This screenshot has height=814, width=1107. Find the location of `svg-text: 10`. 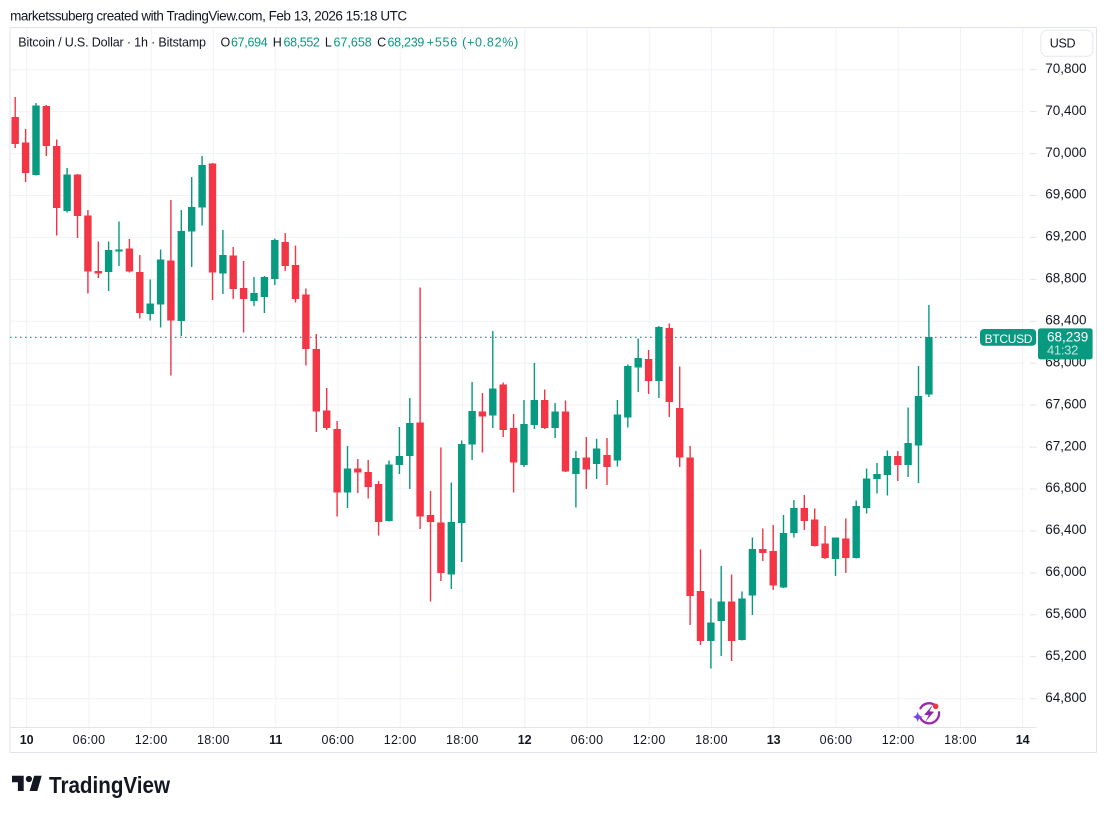

svg-text: 10 is located at coordinates (27, 740).